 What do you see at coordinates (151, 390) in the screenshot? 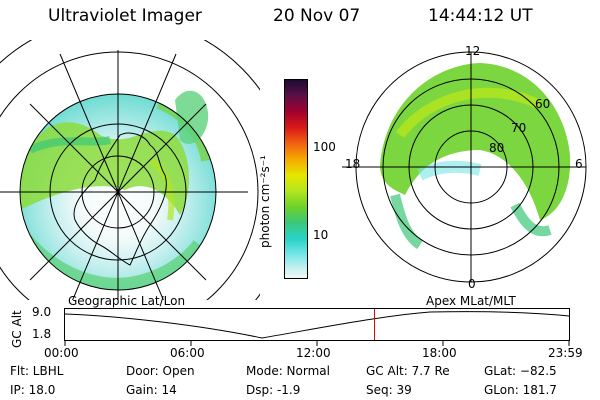
I see `gain-readout: Gain: 14` at bounding box center [151, 390].